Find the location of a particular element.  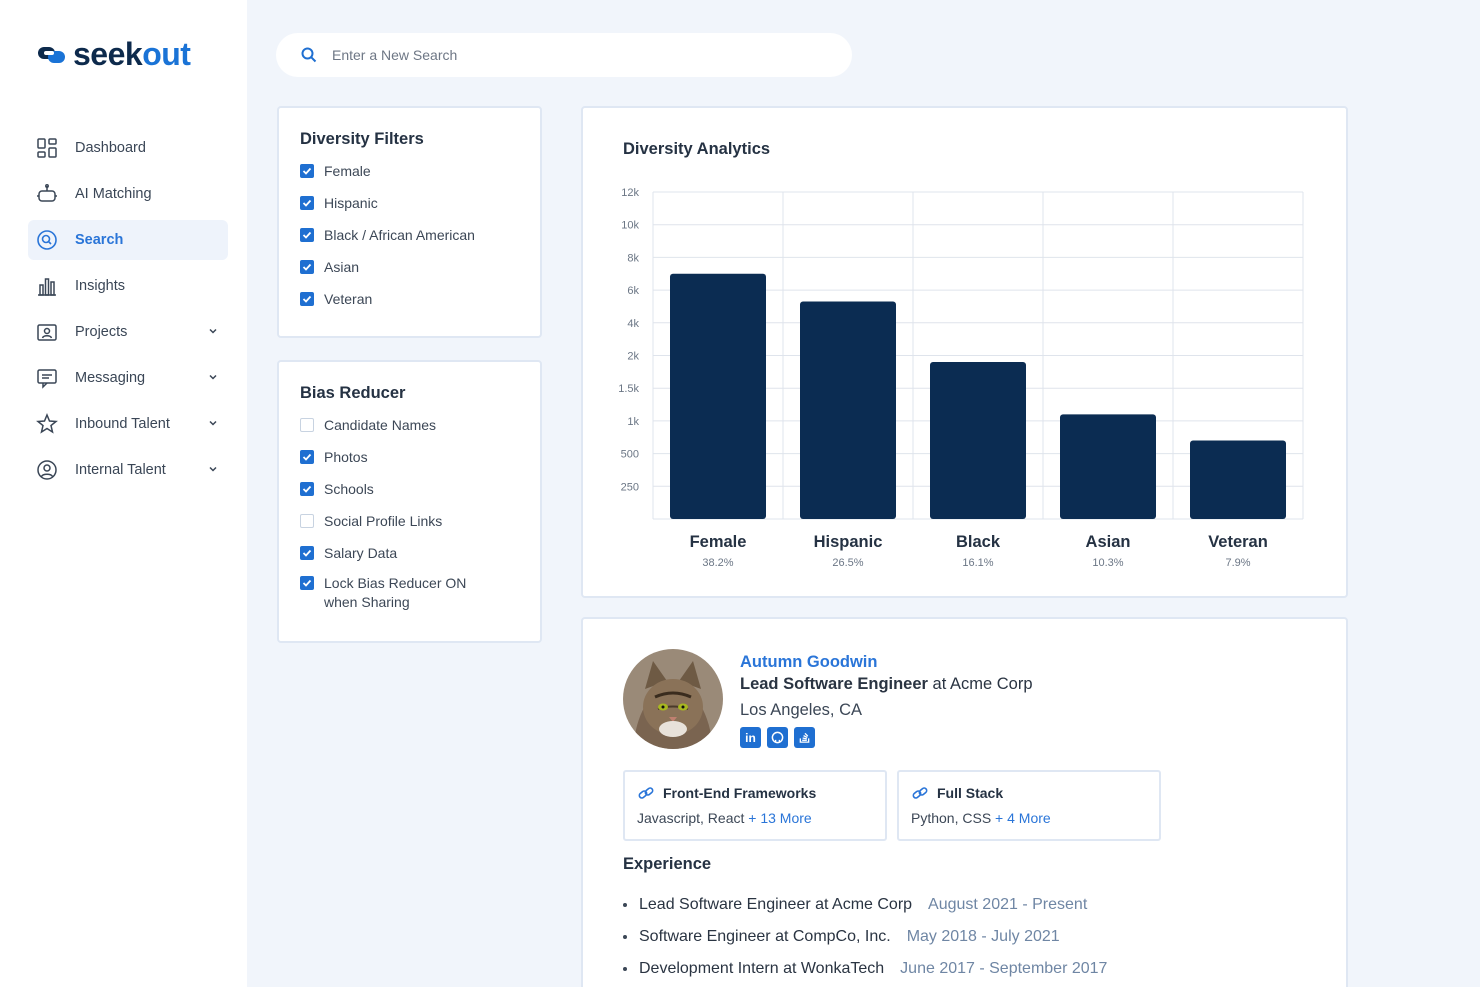

diversity-filters-title: Diversity Filters is located at coordinates (362, 139).